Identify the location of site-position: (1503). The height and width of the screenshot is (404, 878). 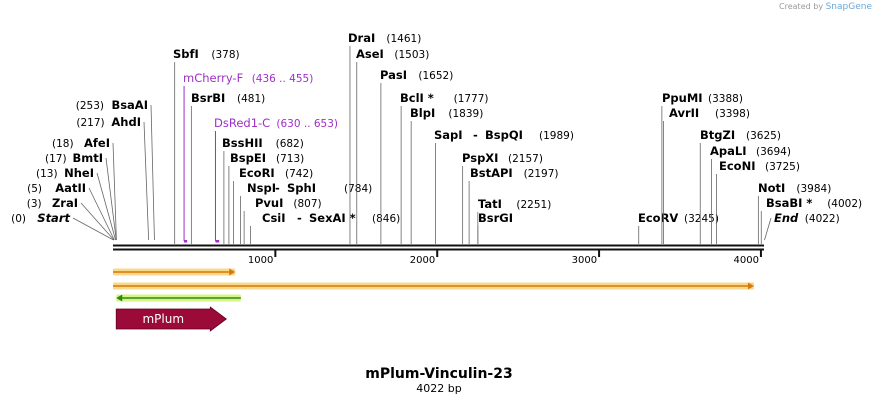
(411, 55).